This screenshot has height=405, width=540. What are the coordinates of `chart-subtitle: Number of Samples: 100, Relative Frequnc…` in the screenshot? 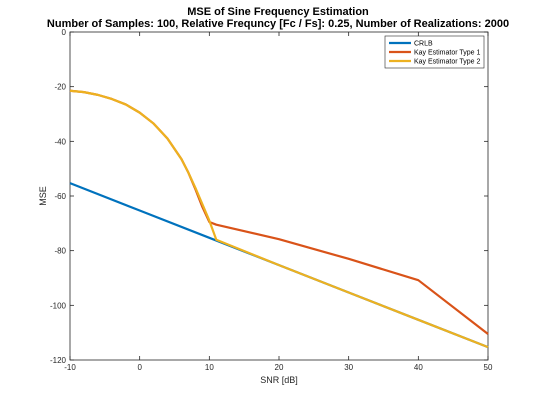 It's located at (278, 24).